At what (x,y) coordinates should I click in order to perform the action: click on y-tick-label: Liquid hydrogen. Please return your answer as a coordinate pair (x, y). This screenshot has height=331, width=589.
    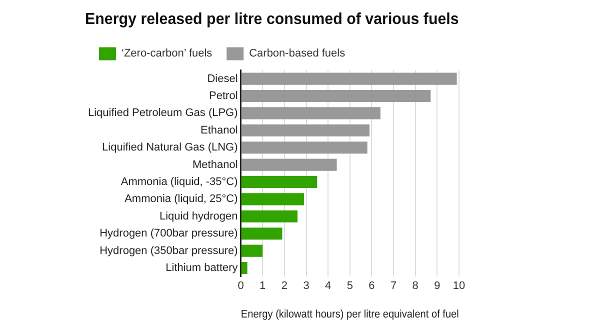
    Looking at the image, I should click on (198, 216).